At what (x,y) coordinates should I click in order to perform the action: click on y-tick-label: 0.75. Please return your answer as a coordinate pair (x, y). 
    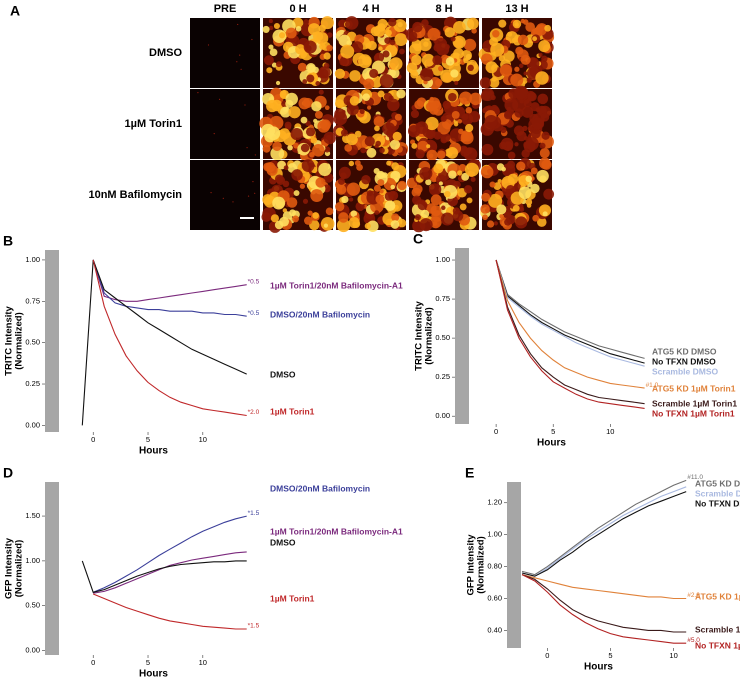
    Looking at the image, I should click on (32, 300).